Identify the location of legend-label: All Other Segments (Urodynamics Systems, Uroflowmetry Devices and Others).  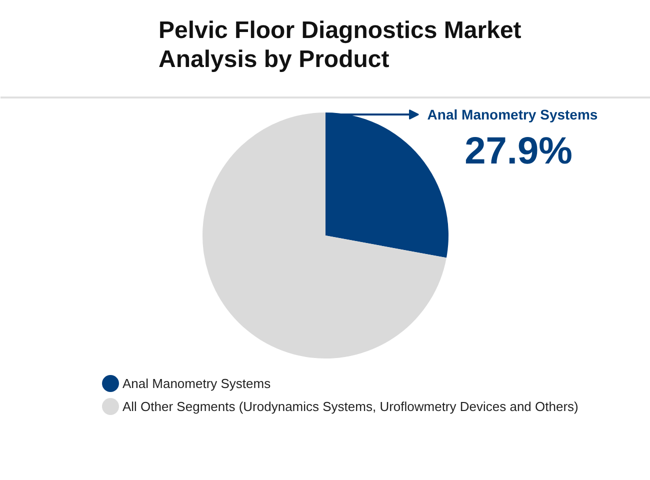
(350, 406).